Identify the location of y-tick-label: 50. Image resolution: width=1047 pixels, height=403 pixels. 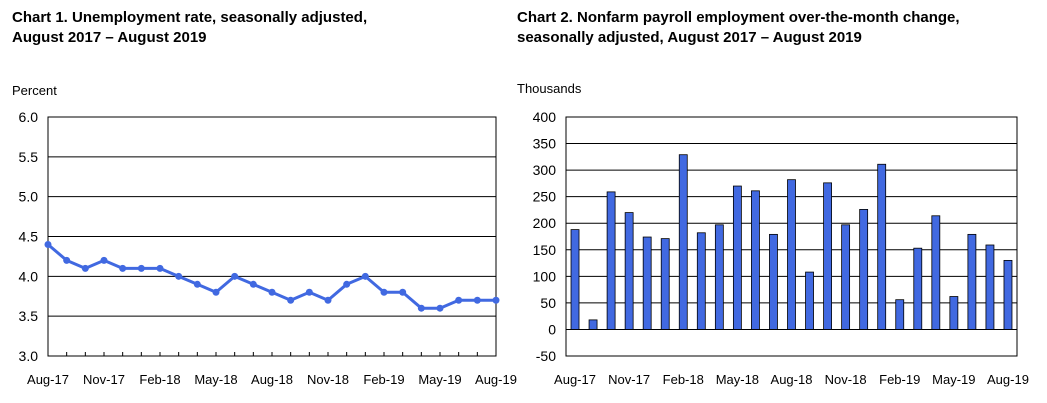
(548, 303).